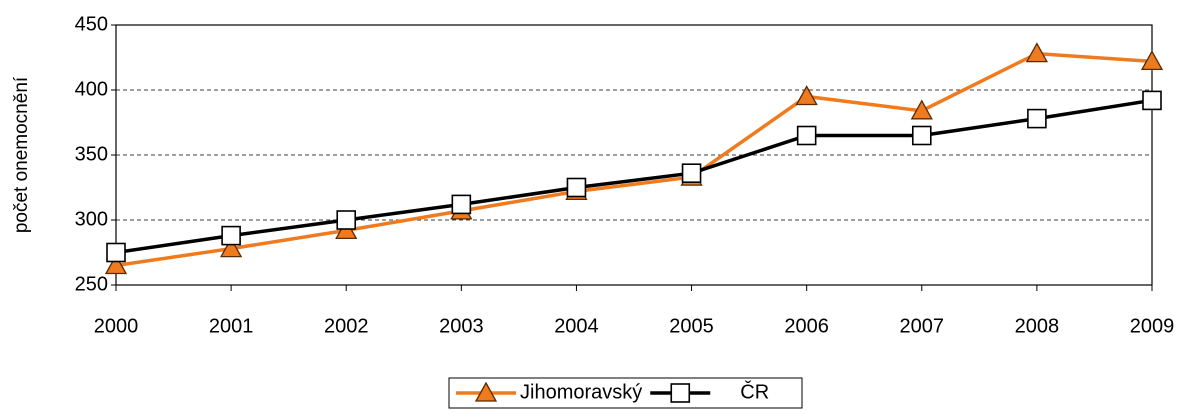 This screenshot has width=1179, height=414. I want to click on x-tick-label: 2000, so click(116, 326).